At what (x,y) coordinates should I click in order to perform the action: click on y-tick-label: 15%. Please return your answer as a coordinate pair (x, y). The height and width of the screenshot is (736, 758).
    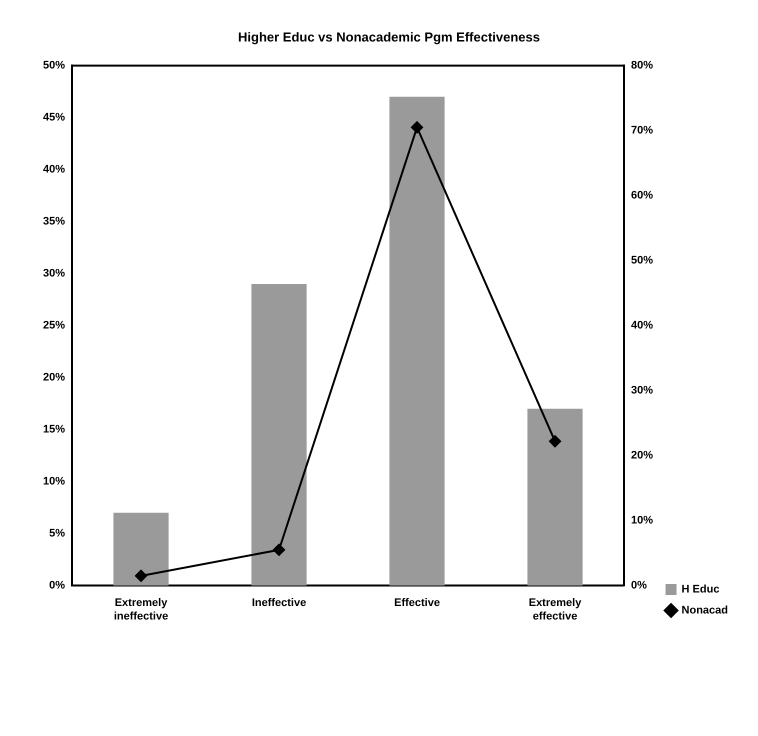
    Looking at the image, I should click on (54, 430).